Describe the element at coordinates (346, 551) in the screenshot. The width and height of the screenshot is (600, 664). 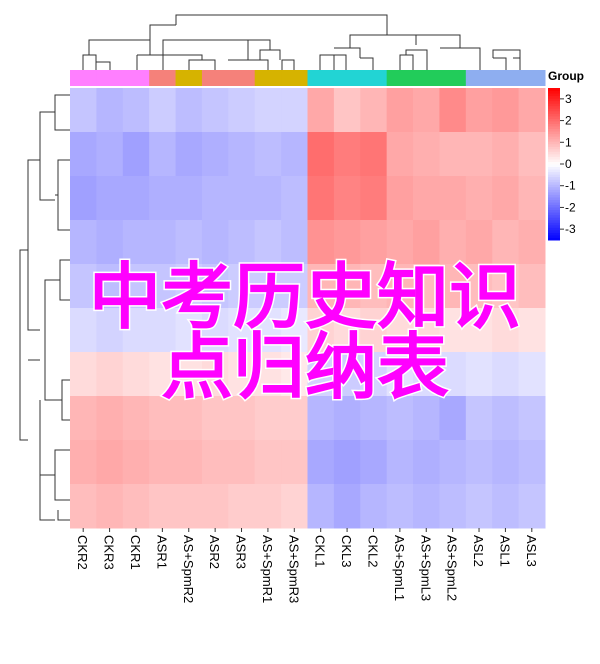
I see `x-tick-label: CKL3` at that location.